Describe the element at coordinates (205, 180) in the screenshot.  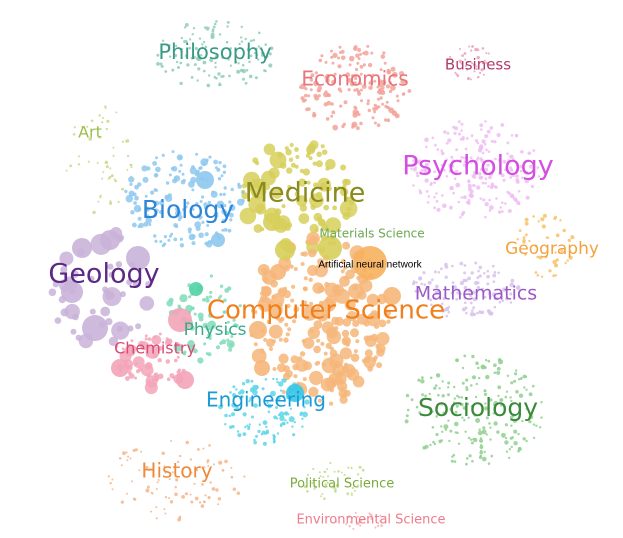
I see `bubble-large` at that location.